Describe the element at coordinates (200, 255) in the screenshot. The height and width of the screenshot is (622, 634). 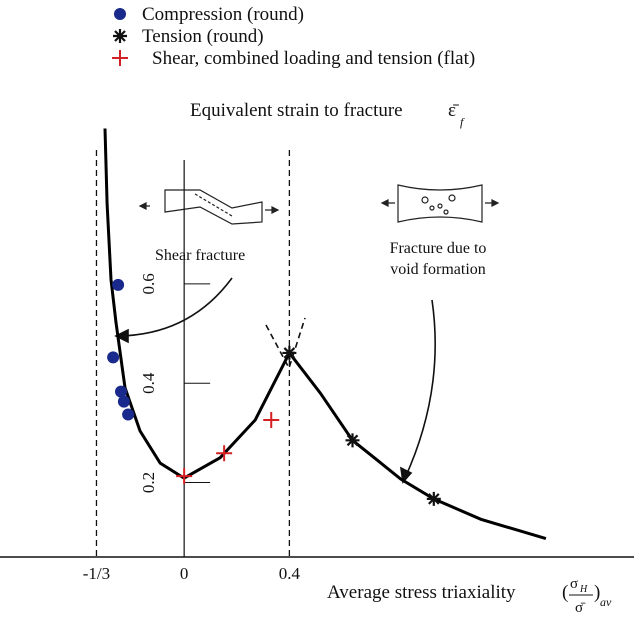
I see `annotation: Shear fracture` at that location.